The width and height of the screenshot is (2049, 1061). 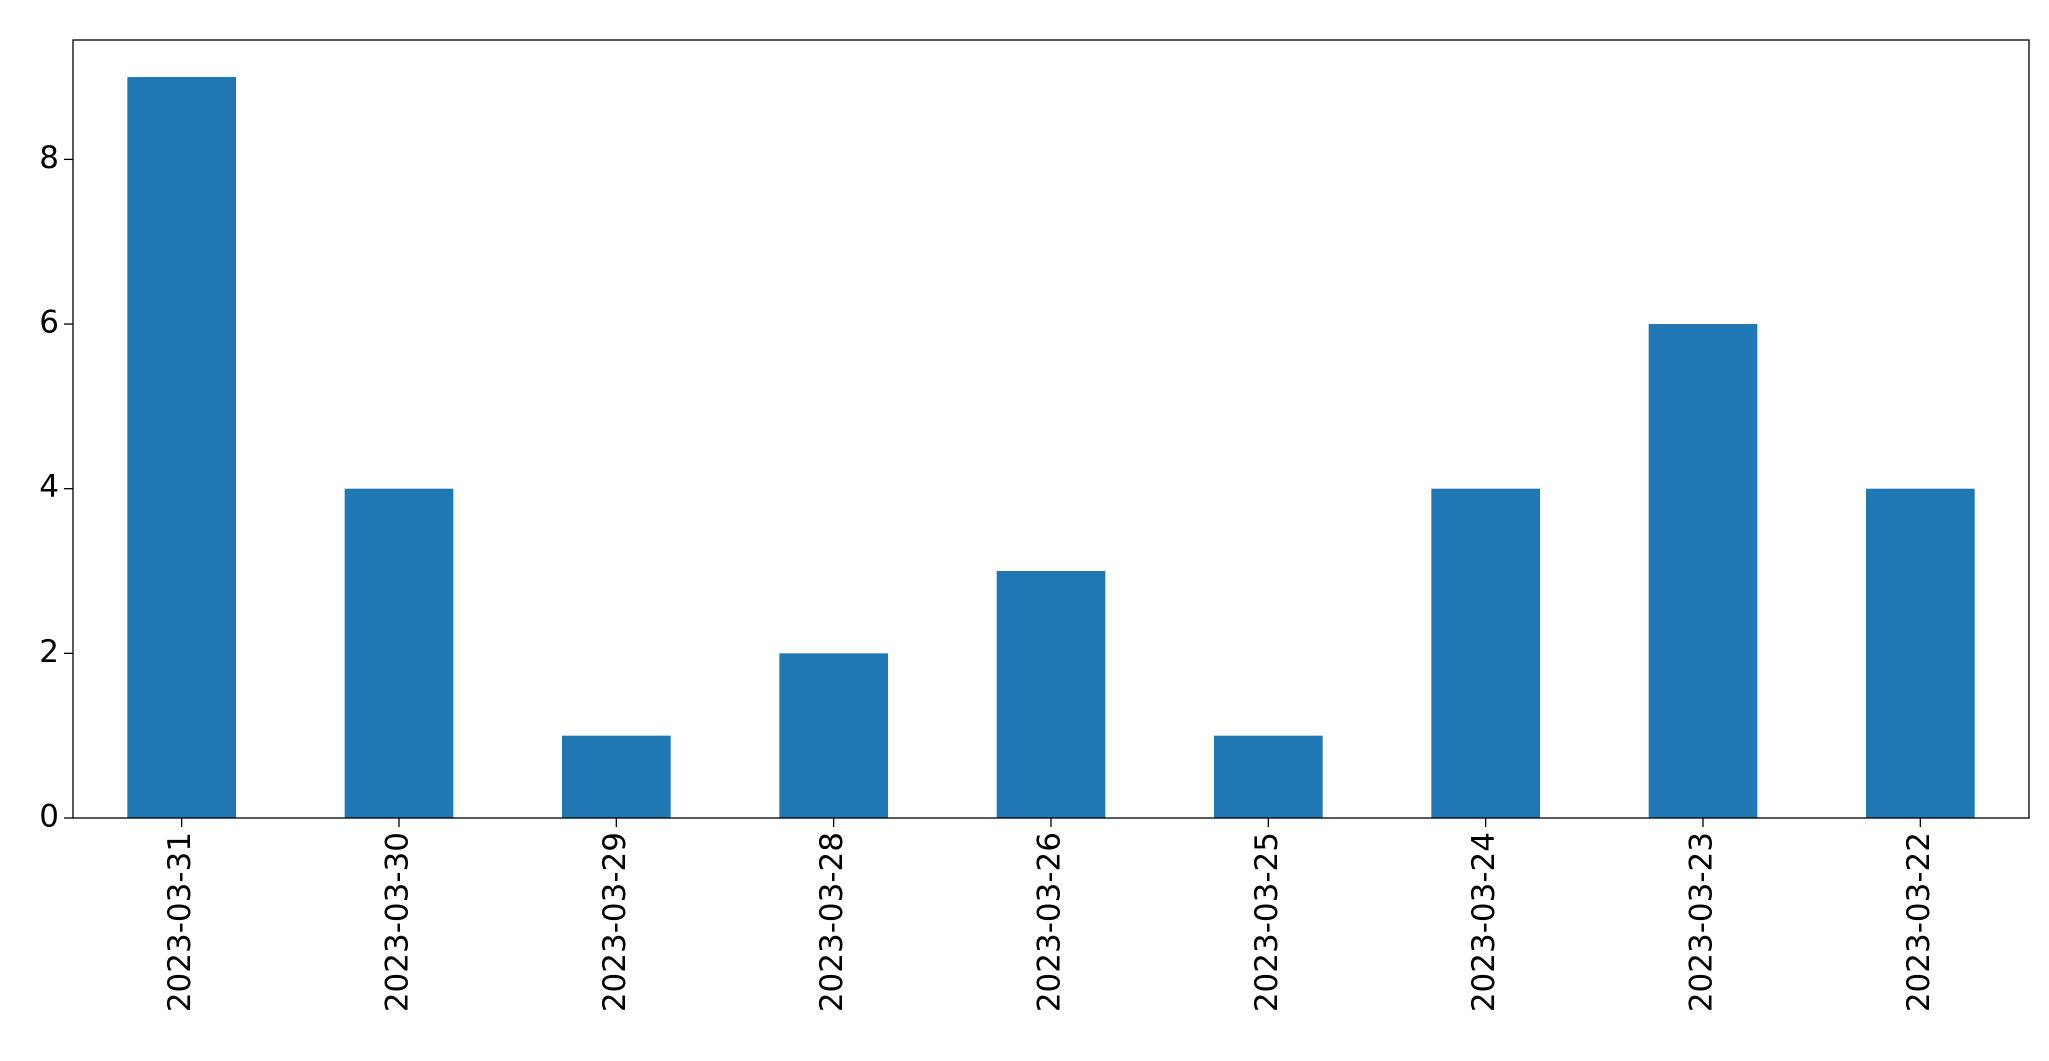 I want to click on y-tick-label: 6, so click(x=49, y=323).